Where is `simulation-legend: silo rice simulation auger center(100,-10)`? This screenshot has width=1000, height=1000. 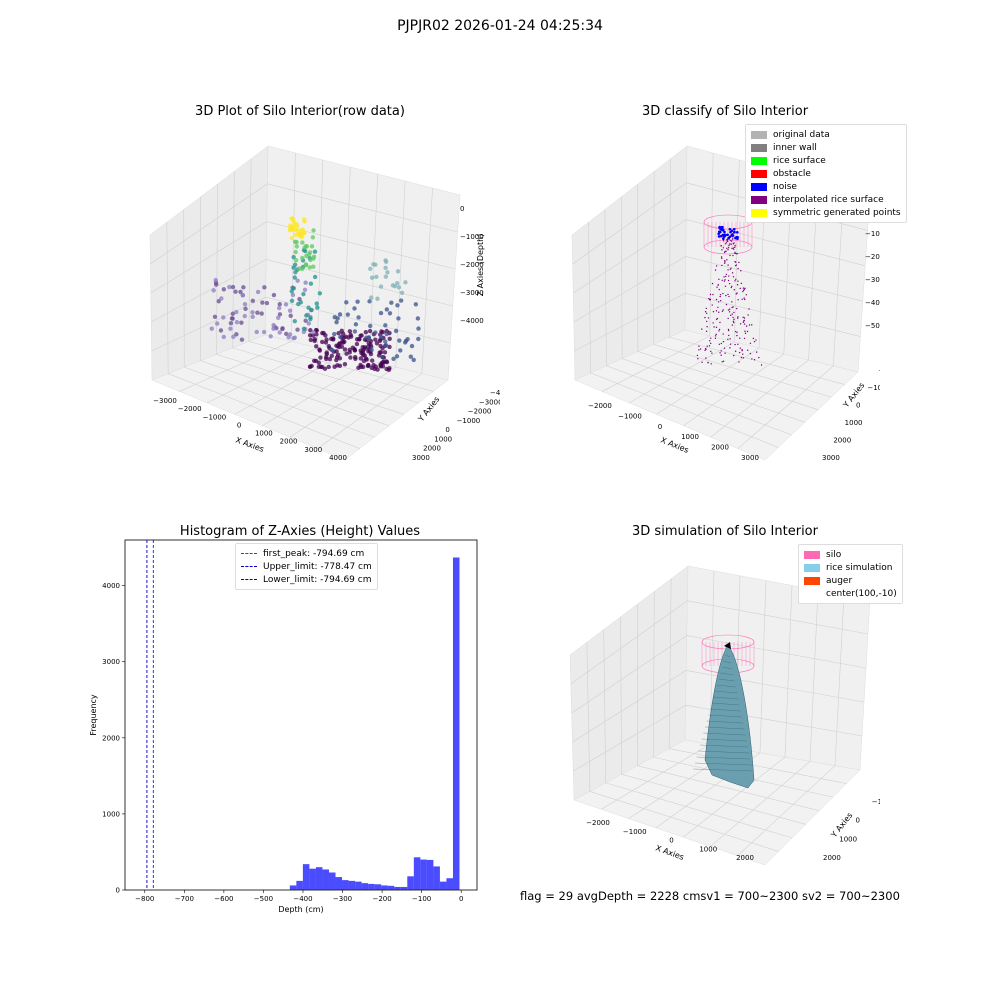
simulation-legend: silo rice simulation auger center(100,-10) is located at coordinates (850, 574).